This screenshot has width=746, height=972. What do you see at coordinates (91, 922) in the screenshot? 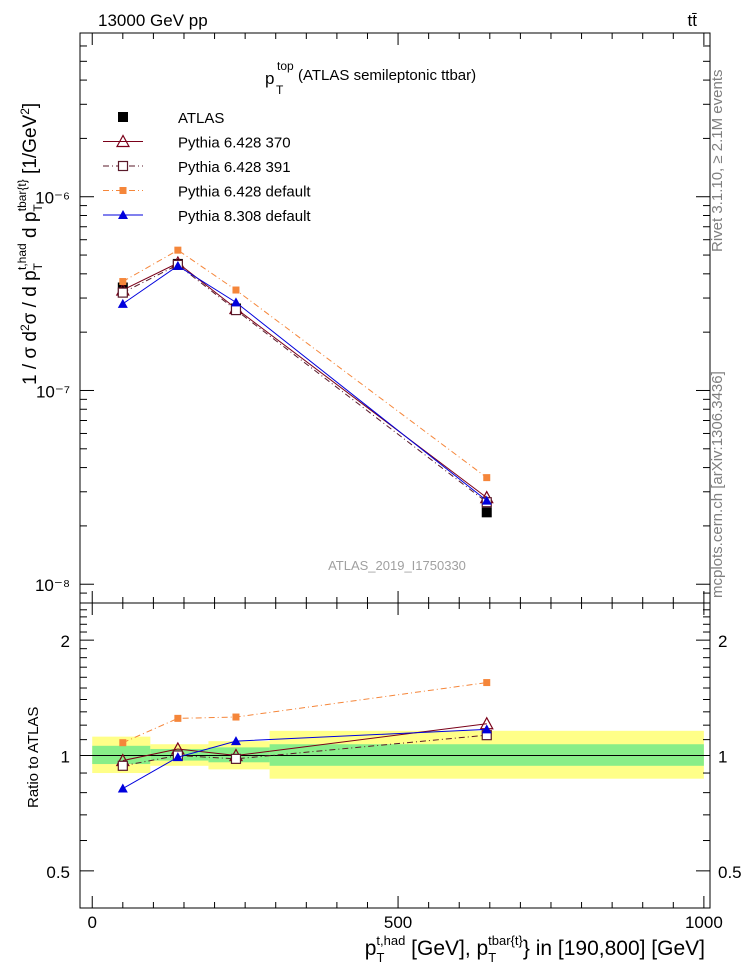
I see `x-tick-label: 0` at bounding box center [91, 922].